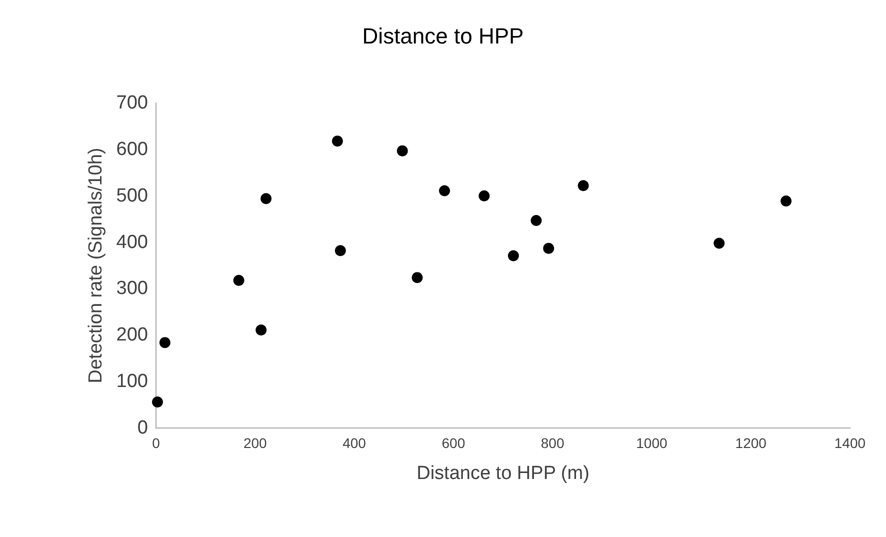 The width and height of the screenshot is (886, 537). I want to click on y-tick-label: 500, so click(132, 195).